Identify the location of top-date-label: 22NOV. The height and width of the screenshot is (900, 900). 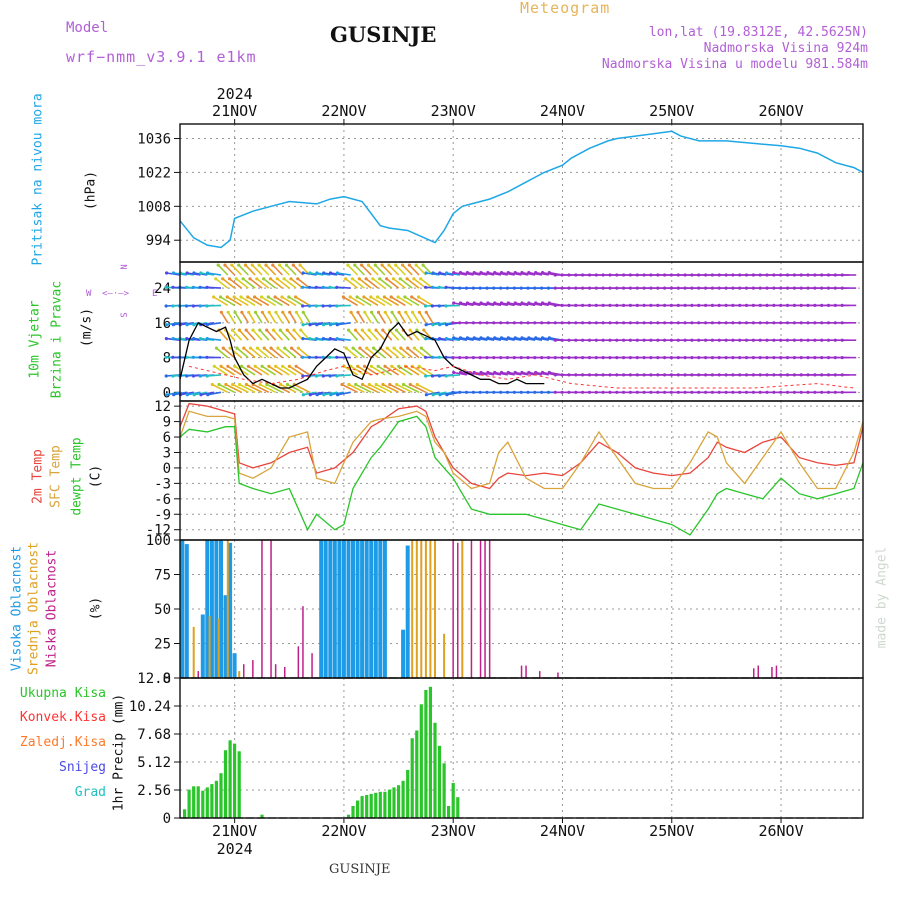
(343, 111).